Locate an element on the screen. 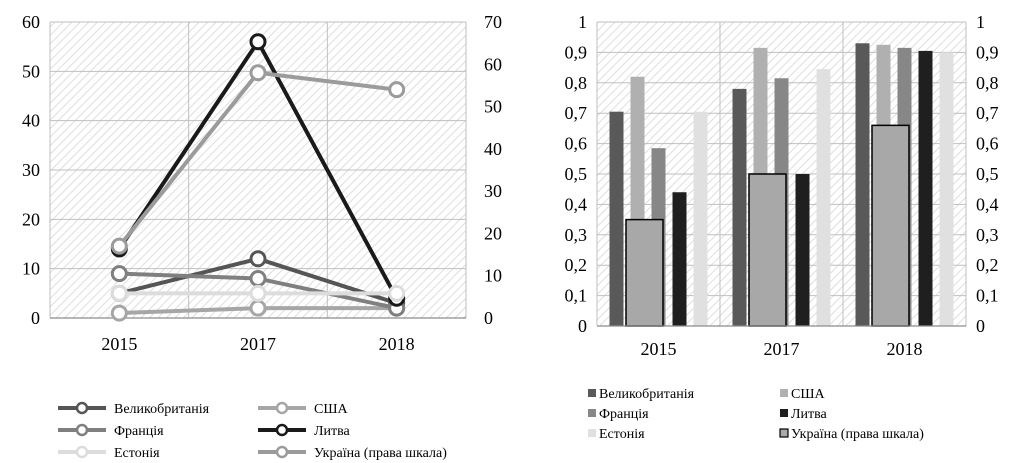  right-axis-tick-label: 0,8 is located at coordinates (987, 83).